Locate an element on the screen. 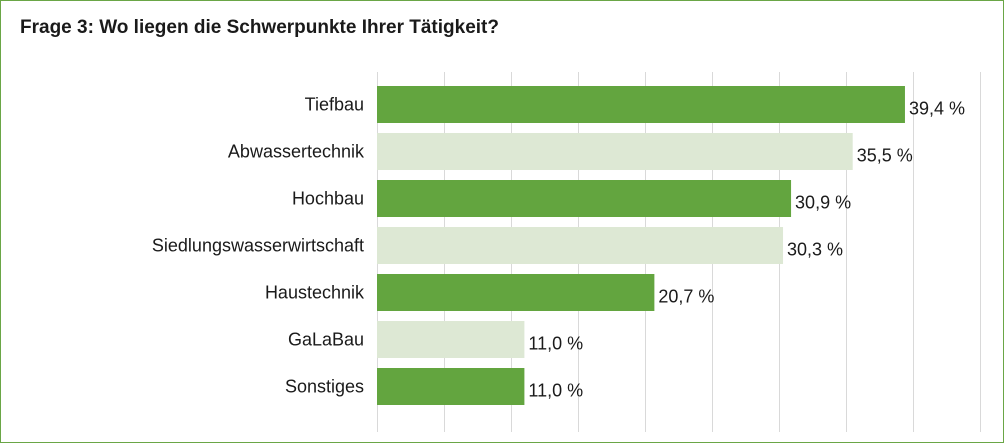 The width and height of the screenshot is (1004, 443). value-label: 35,5 % is located at coordinates (885, 156).